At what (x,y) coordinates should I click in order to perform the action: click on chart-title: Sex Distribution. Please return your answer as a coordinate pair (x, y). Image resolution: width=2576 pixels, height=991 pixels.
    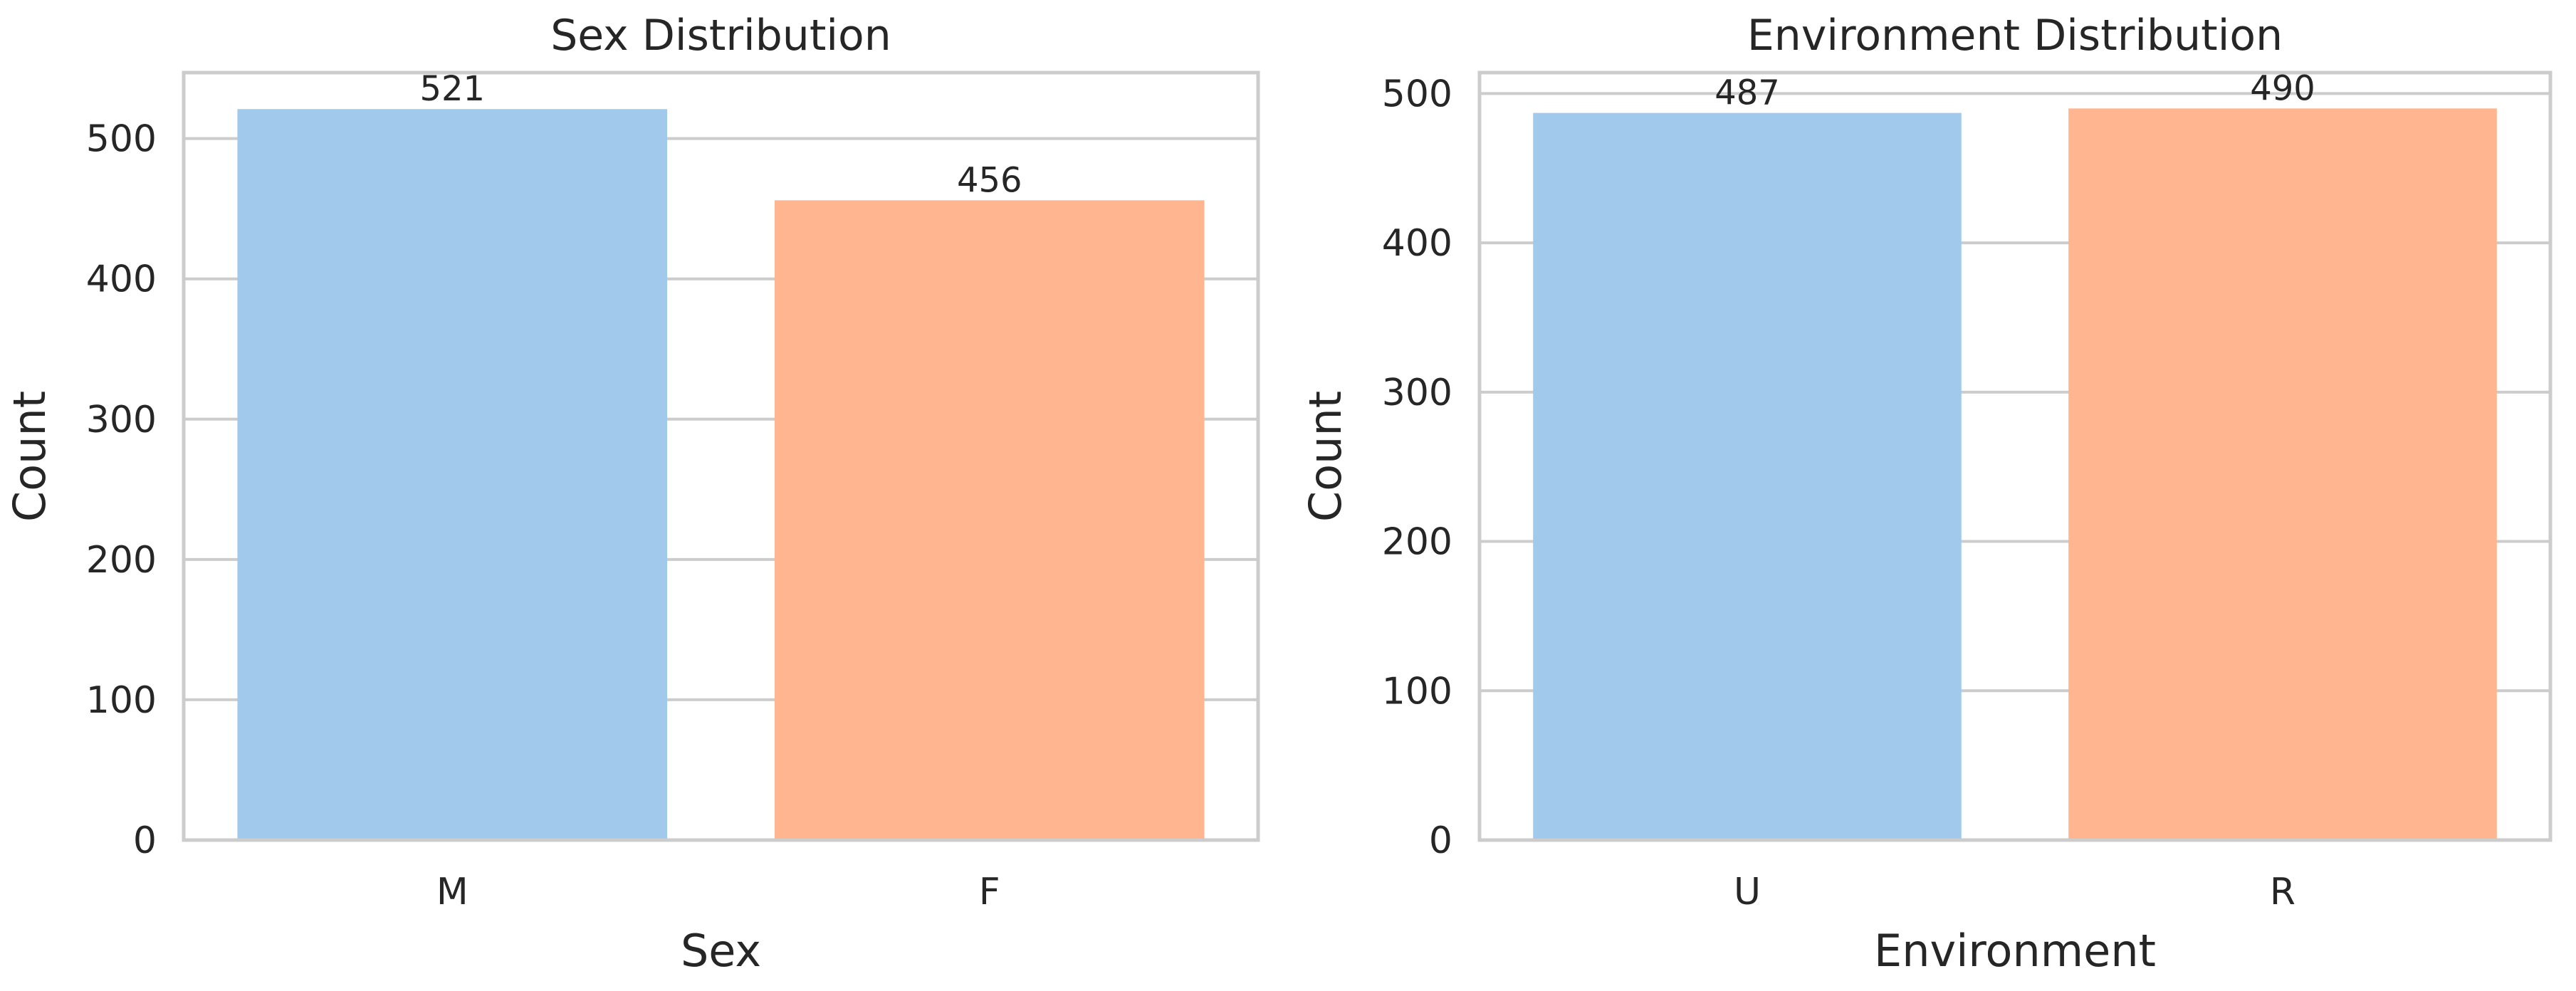
    Looking at the image, I should click on (720, 36).